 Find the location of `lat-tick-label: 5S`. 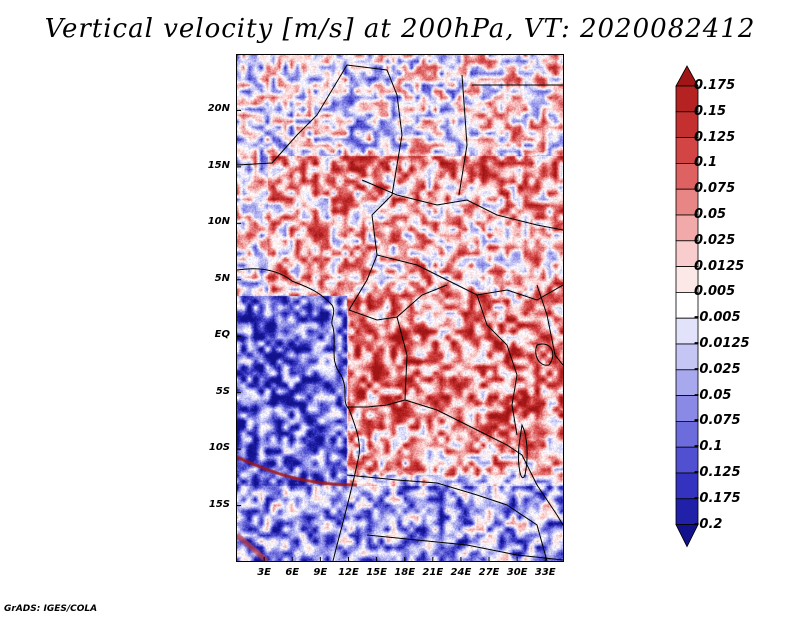

lat-tick-label: 5S is located at coordinates (222, 391).